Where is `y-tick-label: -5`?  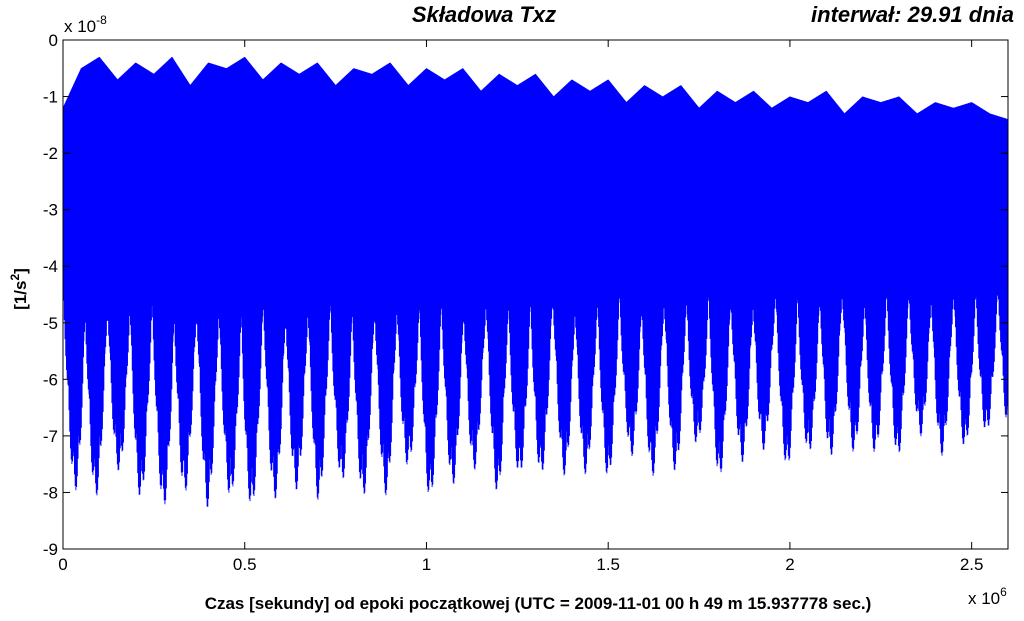
y-tick-label: -5 is located at coordinates (50, 323).